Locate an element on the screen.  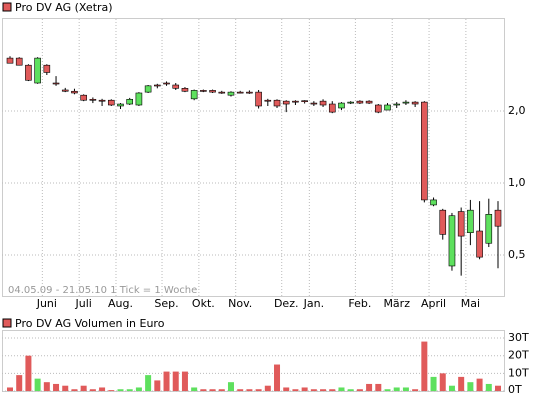
y-tick-label: 2,0 is located at coordinates (517, 110).